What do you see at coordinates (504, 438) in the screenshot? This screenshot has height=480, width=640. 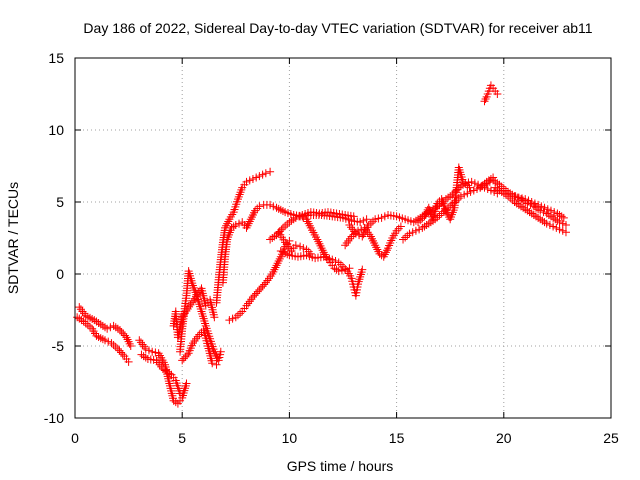 I see `x-tick-label: 20` at bounding box center [504, 438].